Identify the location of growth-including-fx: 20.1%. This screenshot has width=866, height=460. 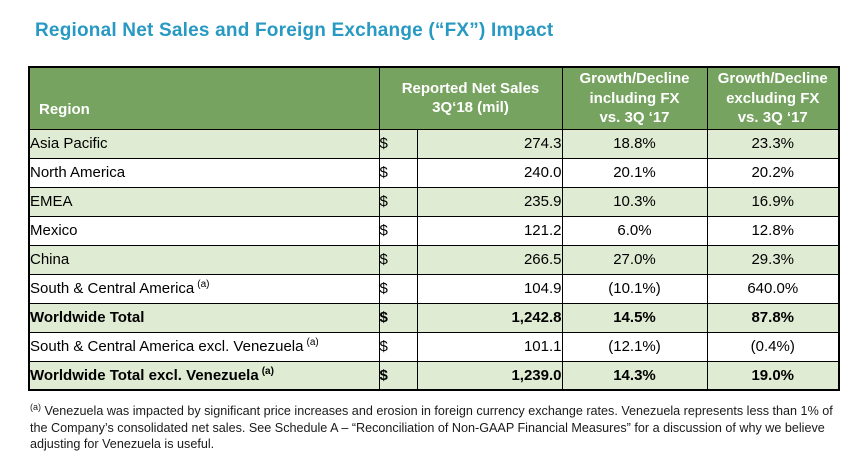
(634, 172).